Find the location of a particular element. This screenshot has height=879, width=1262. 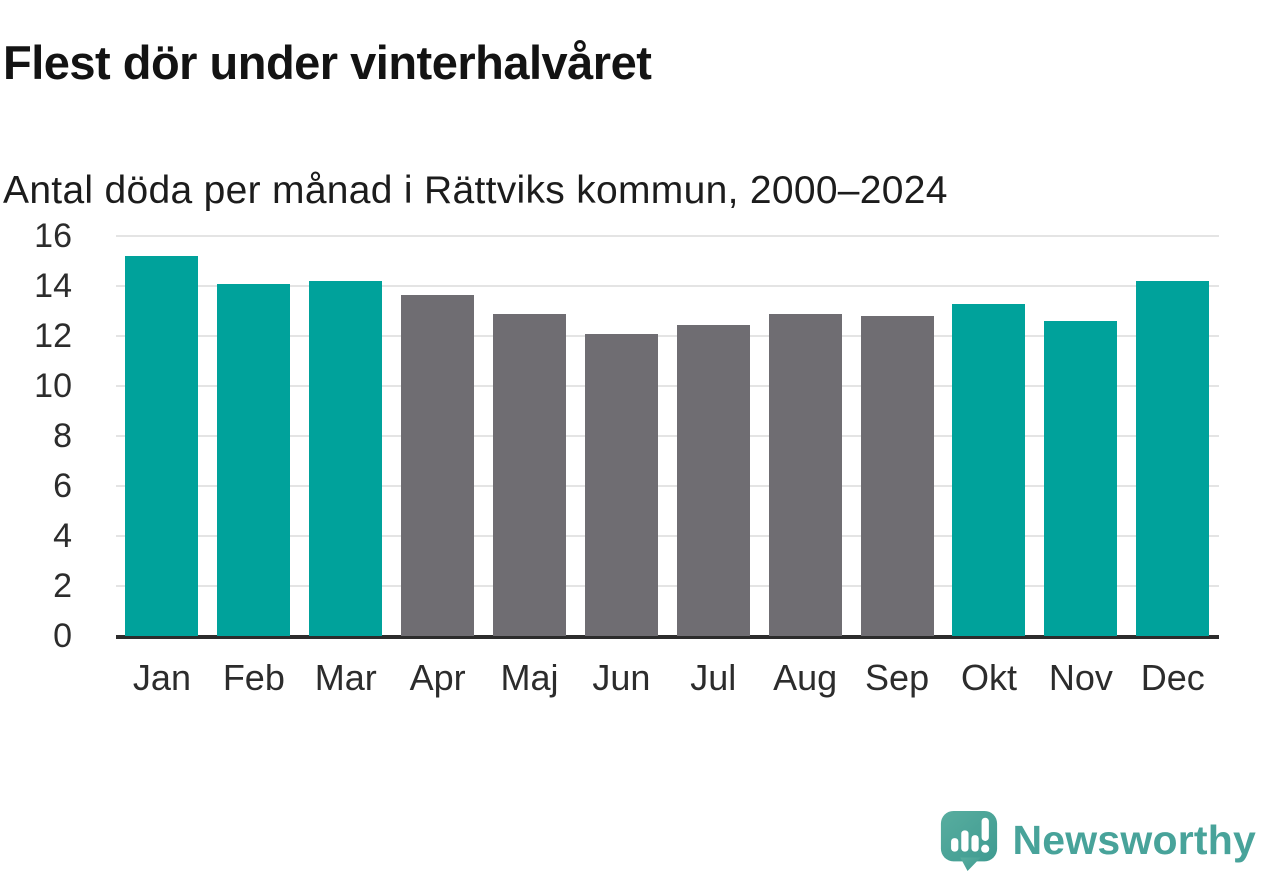

x-tick-label-mar: Mar is located at coordinates (345, 677).